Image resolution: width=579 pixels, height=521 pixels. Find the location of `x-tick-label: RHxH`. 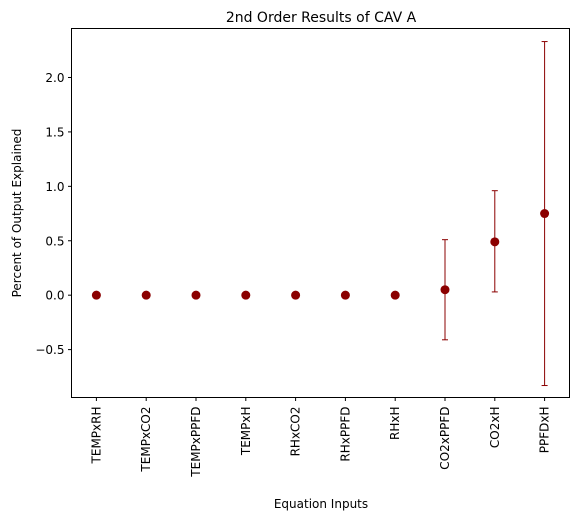

x-tick-label: RHxH is located at coordinates (395, 424).